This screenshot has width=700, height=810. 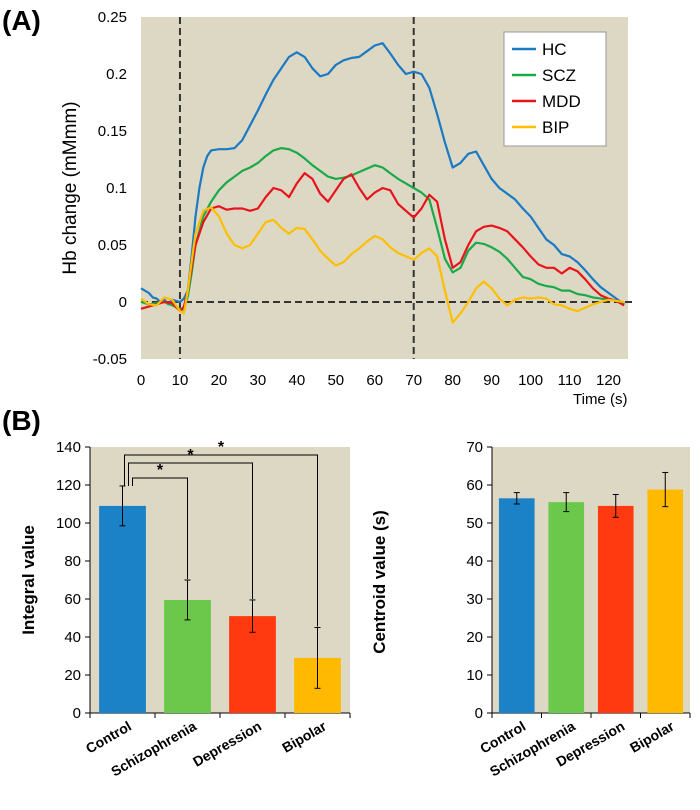 What do you see at coordinates (561, 101) in the screenshot?
I see `legend-label-mdd: MDD` at bounding box center [561, 101].